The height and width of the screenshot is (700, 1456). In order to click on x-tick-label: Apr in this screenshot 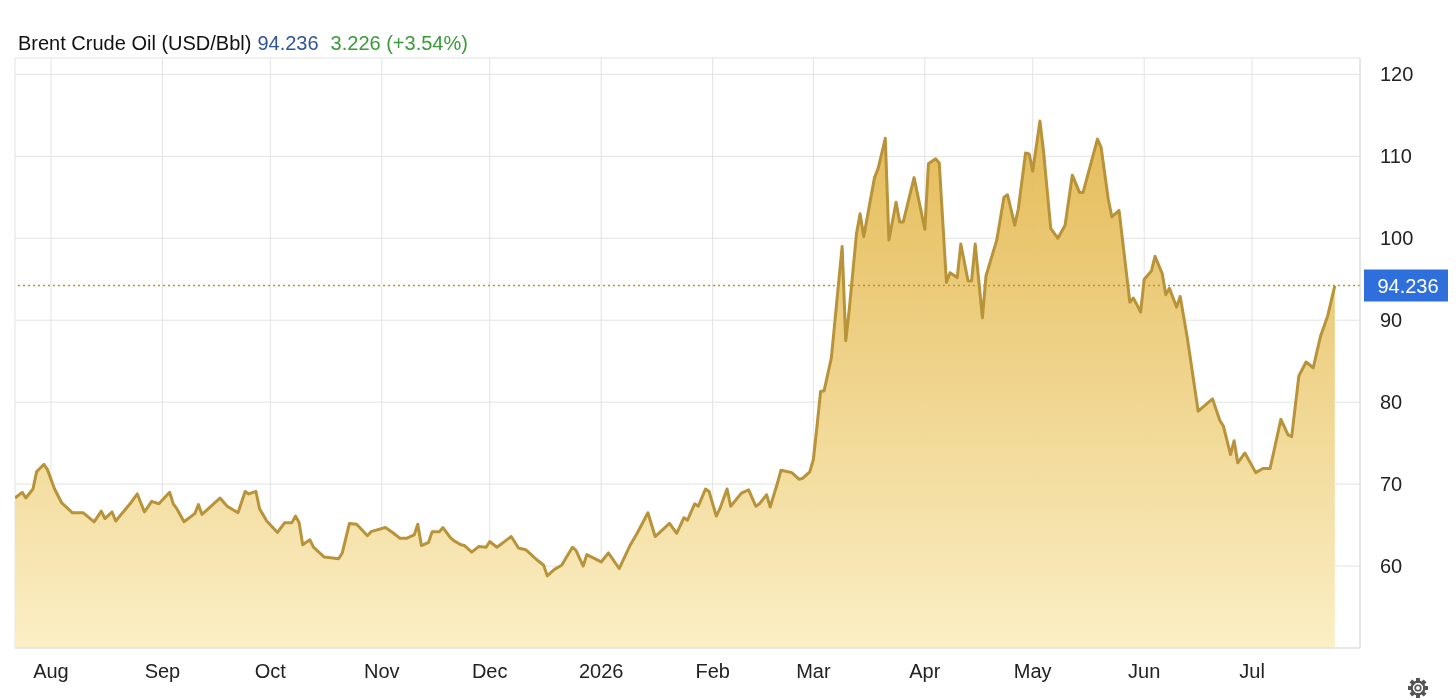, I will do `click(925, 671)`.